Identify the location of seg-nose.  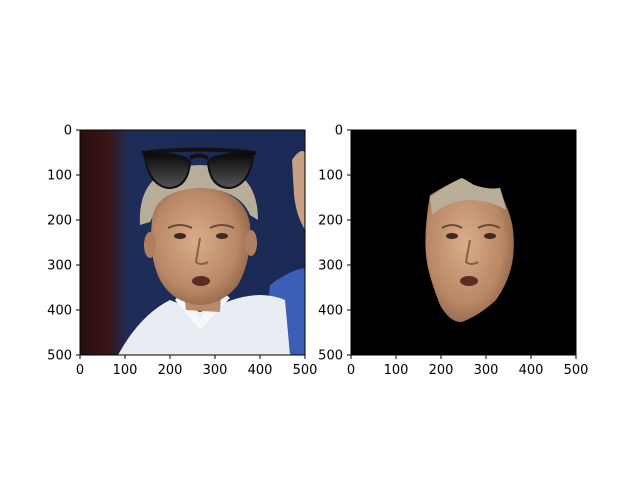
(471, 252).